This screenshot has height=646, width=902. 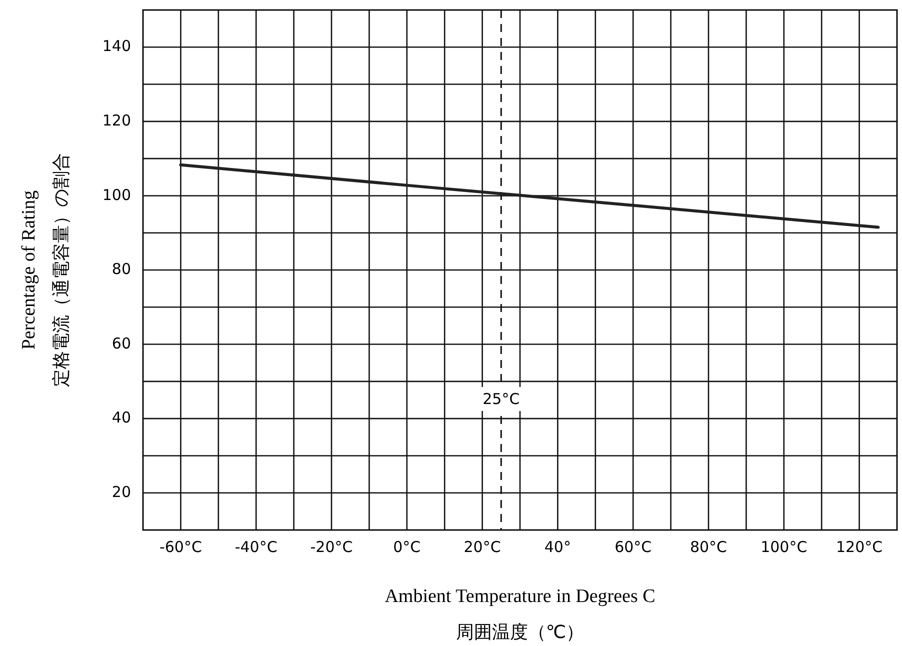 What do you see at coordinates (482, 547) in the screenshot?
I see `x-tick-label: 20°C` at bounding box center [482, 547].